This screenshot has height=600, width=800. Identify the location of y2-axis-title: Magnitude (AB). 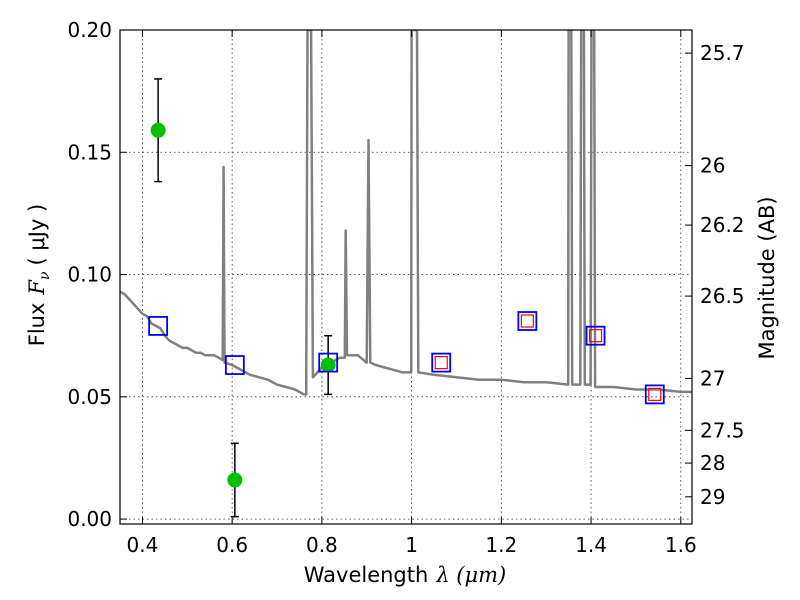
(767, 277).